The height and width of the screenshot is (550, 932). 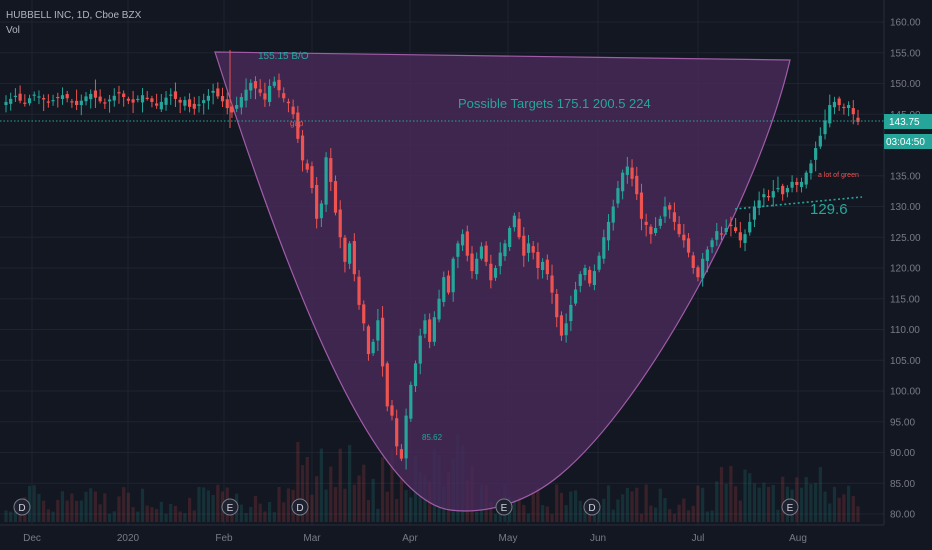 What do you see at coordinates (224, 538) in the screenshot?
I see `time-tick-label: Feb` at bounding box center [224, 538].